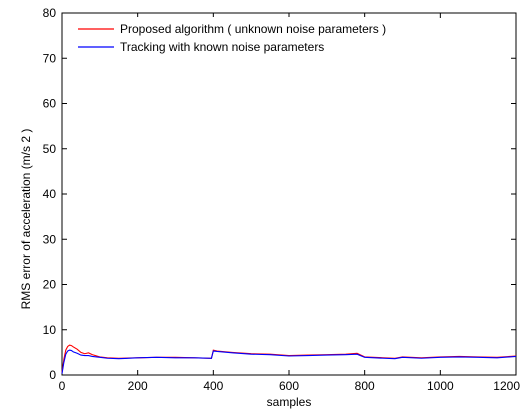  What do you see at coordinates (289, 361) in the screenshot?
I see `series-line-known` at bounding box center [289, 361].